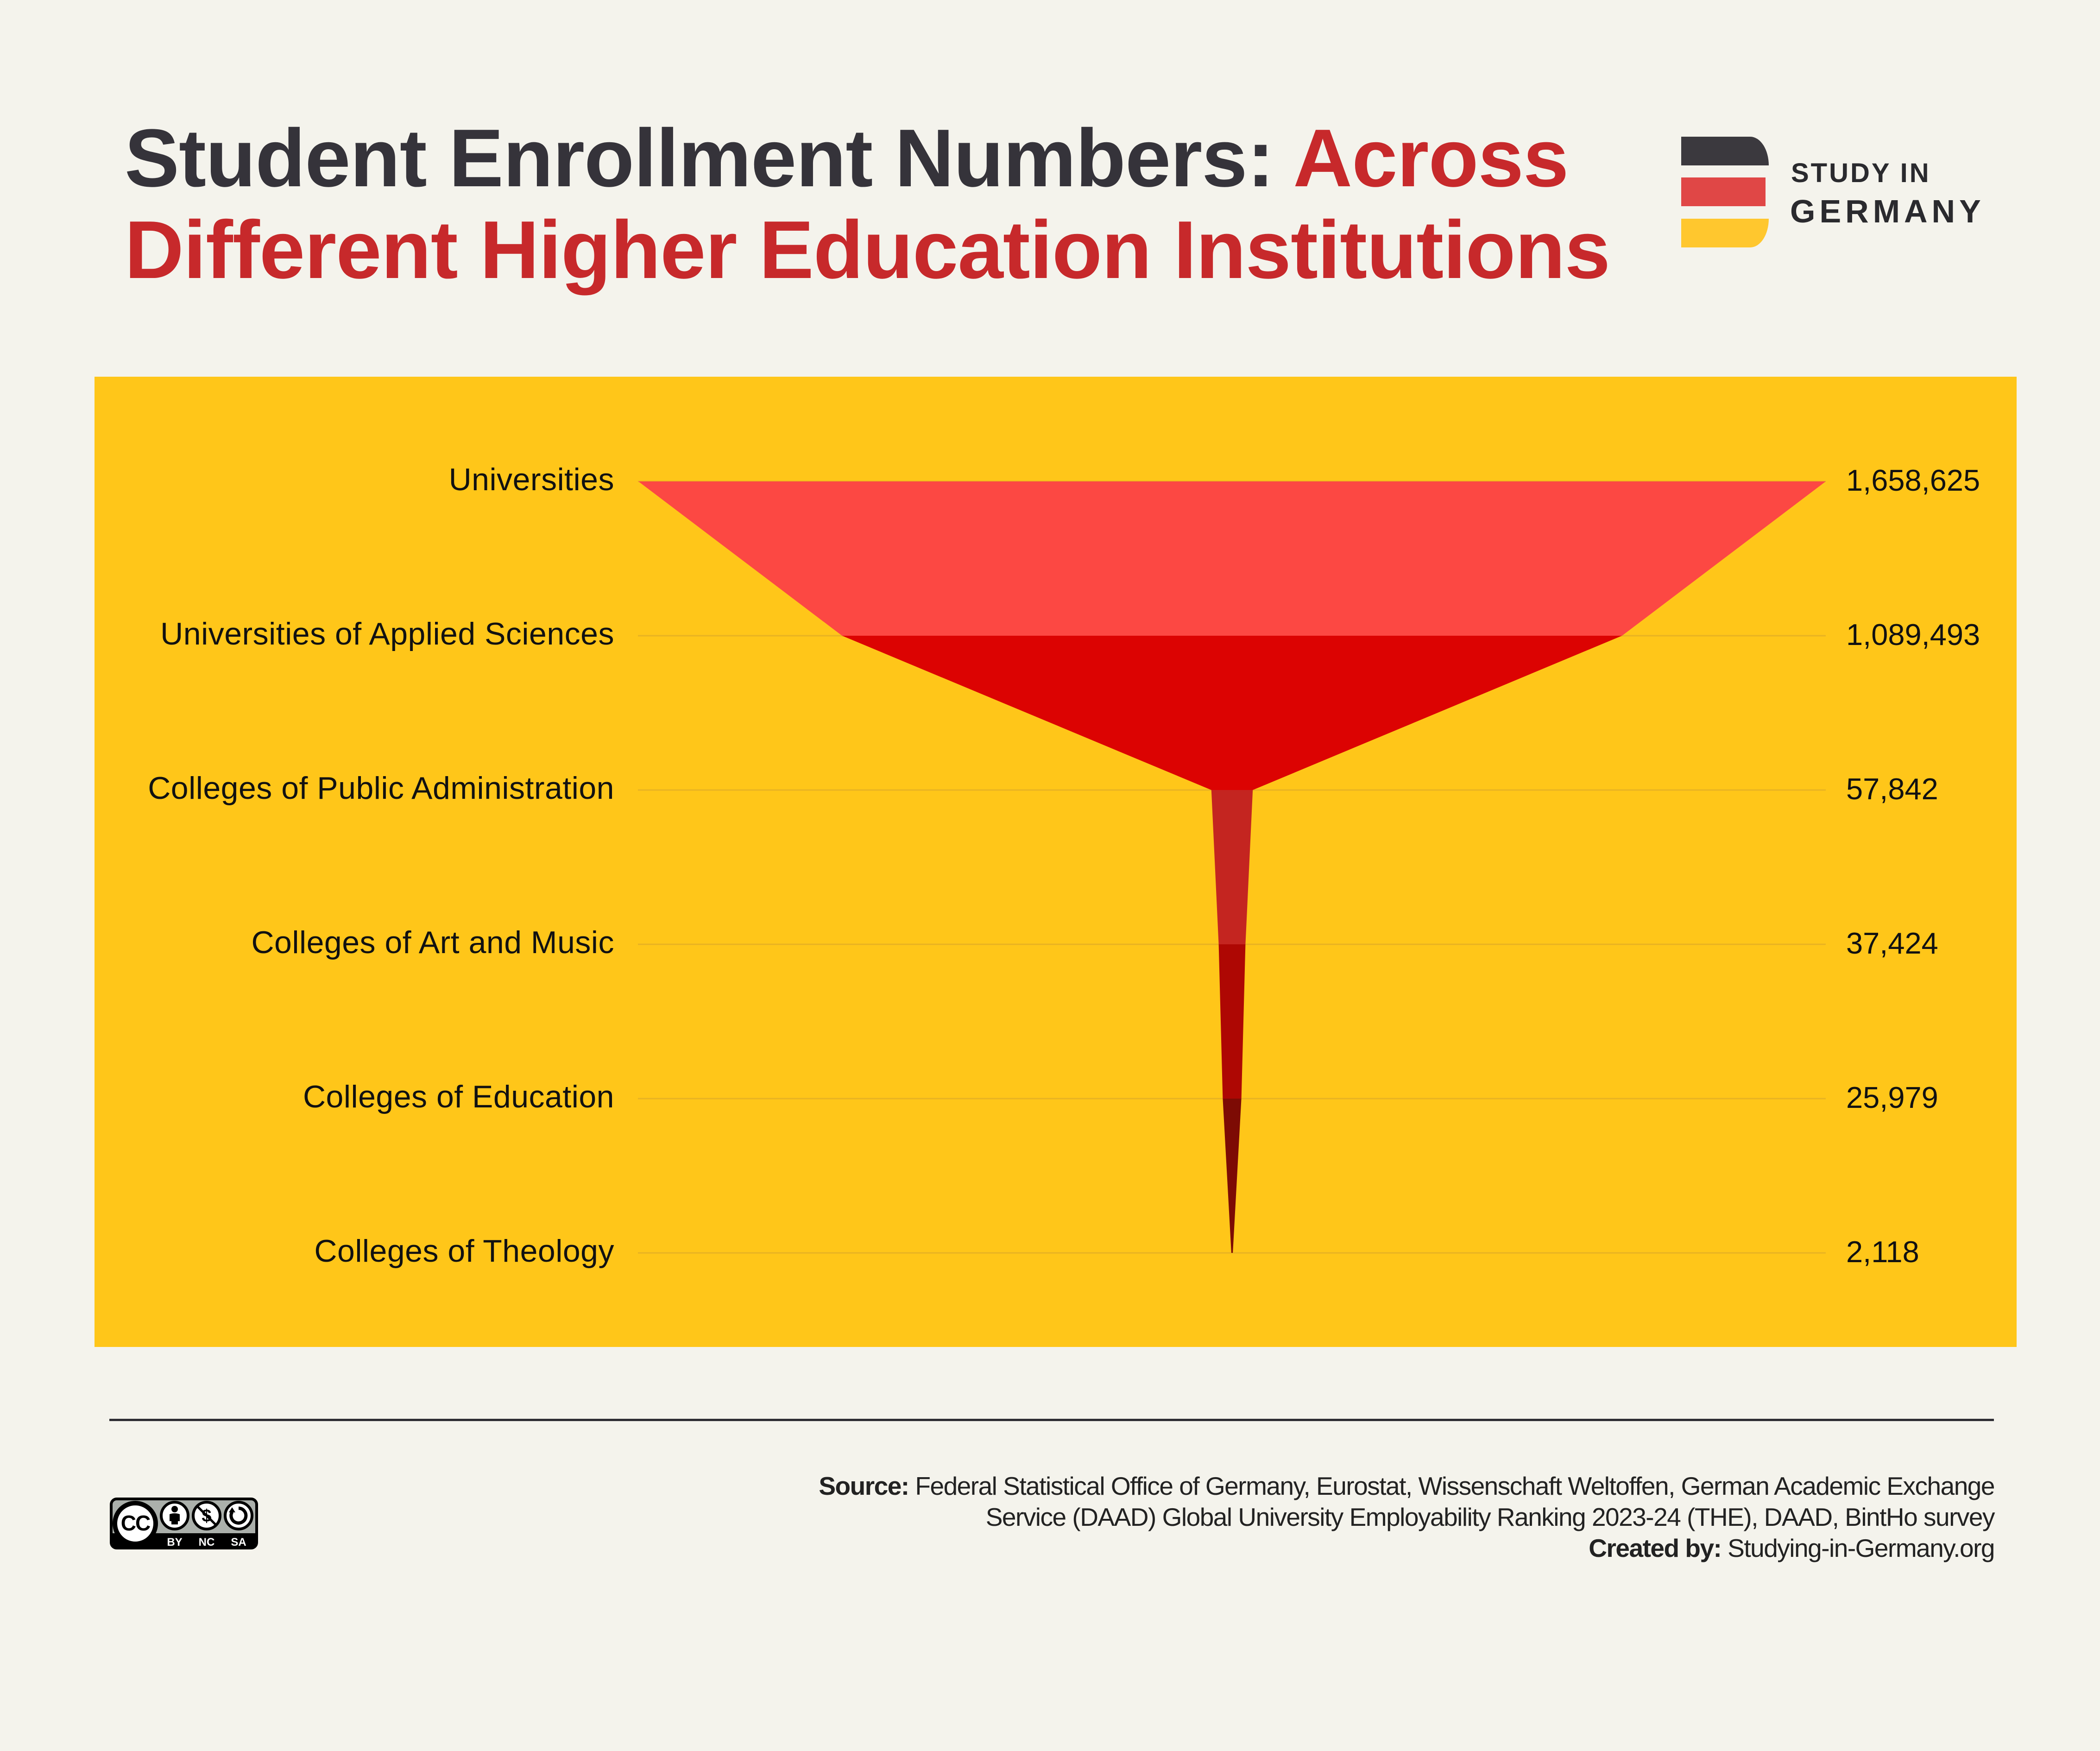 Image resolution: width=2100 pixels, height=1751 pixels. What do you see at coordinates (174, 1542) in the screenshot?
I see `svg-text: BY` at bounding box center [174, 1542].